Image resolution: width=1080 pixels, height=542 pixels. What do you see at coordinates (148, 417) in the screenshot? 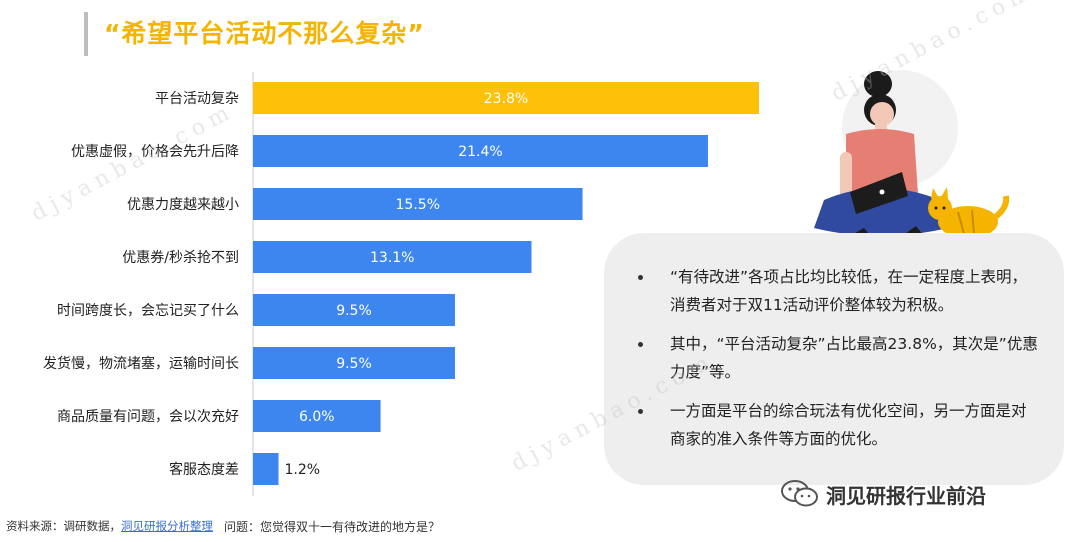
I see `category-label: 商品质量有问题，会以次充好` at bounding box center [148, 417].